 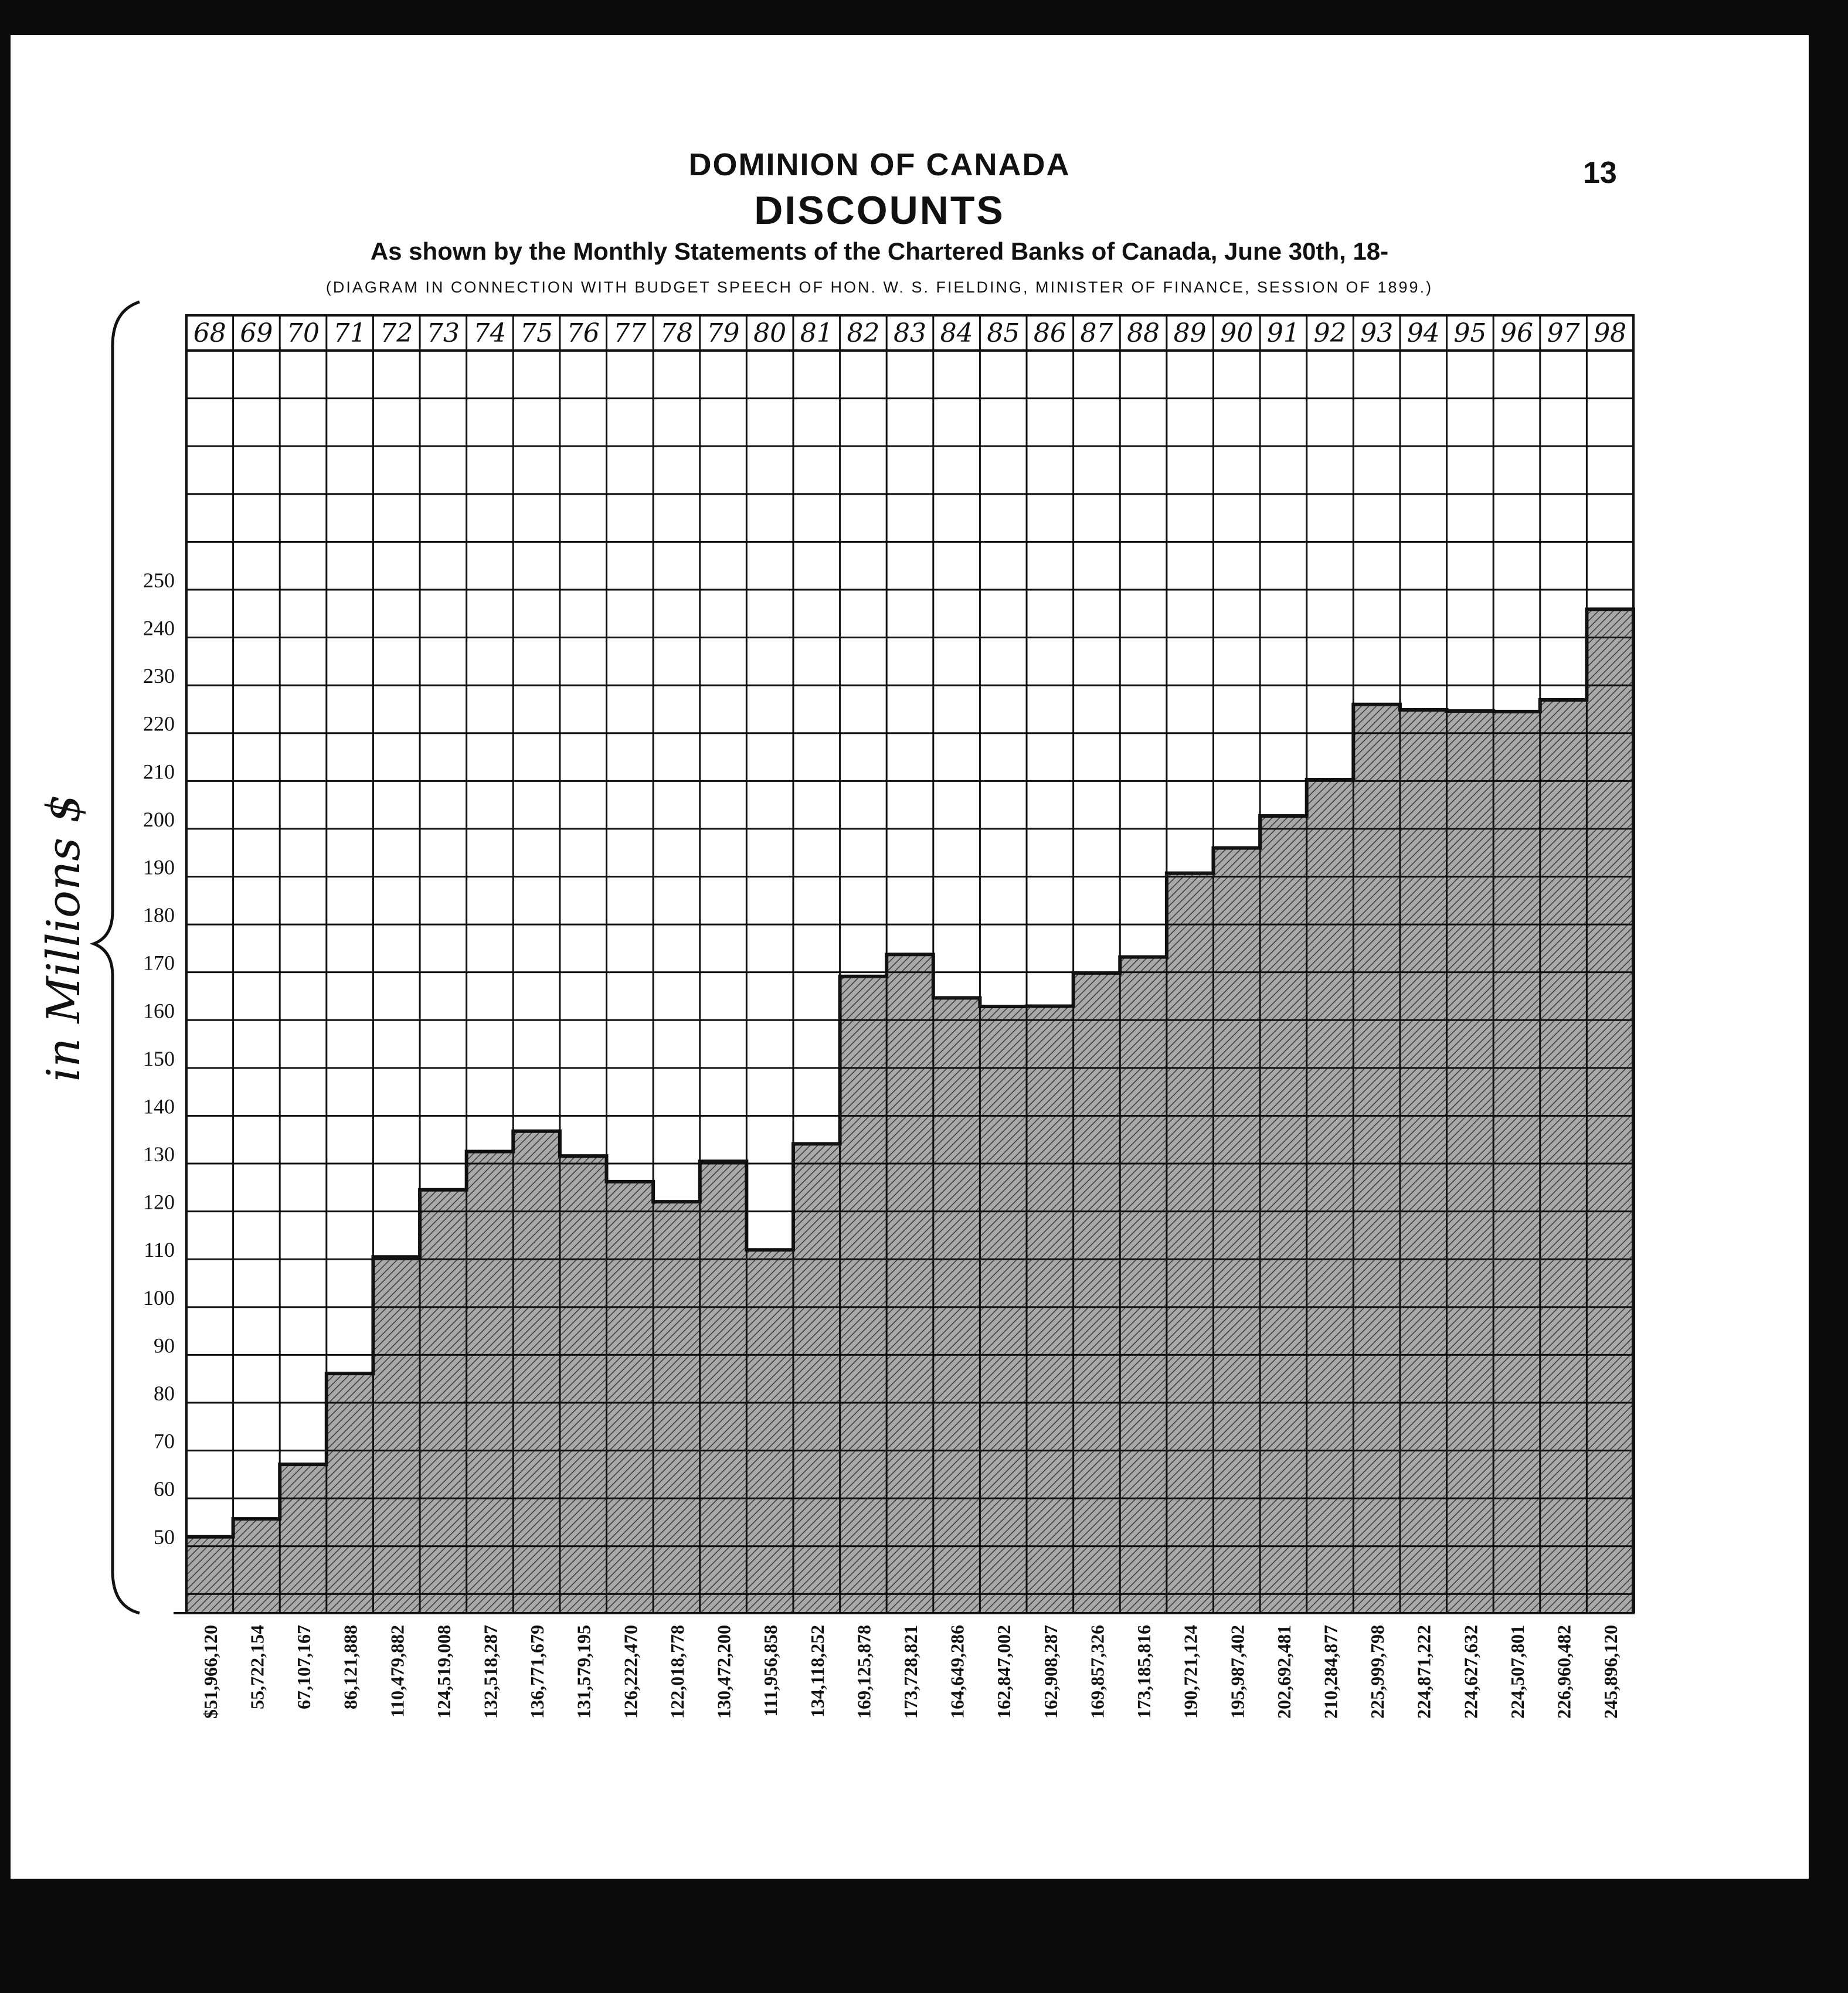 I want to click on y-tick-200: 200, so click(x=159, y=819).